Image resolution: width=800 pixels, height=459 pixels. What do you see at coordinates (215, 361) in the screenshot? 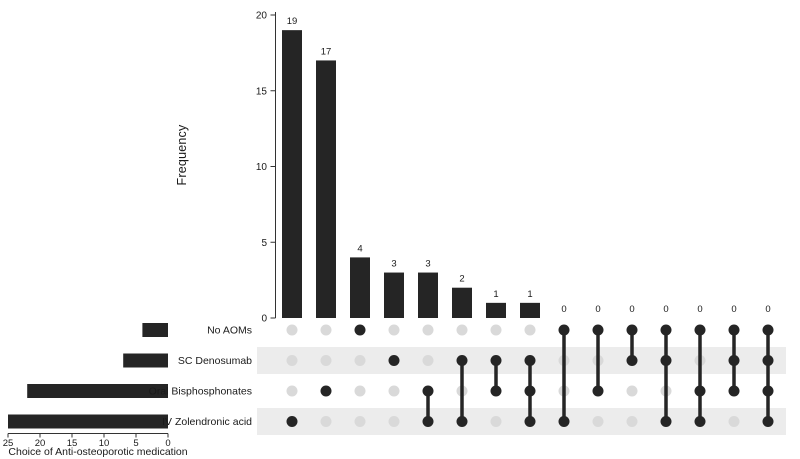
I see `set-label: SC Denosumab` at bounding box center [215, 361].